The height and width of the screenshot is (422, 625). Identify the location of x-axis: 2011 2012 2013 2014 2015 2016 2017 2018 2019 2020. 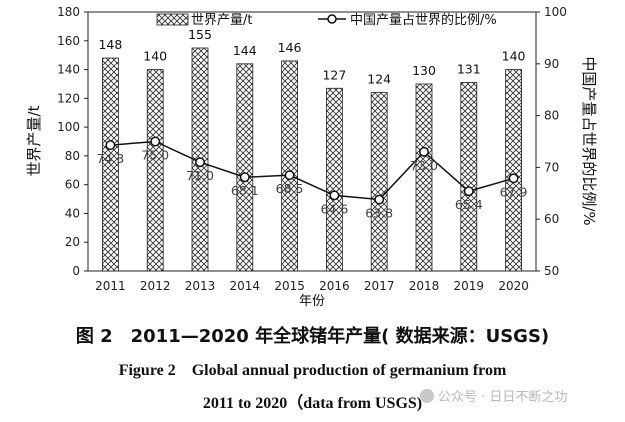
(312, 286).